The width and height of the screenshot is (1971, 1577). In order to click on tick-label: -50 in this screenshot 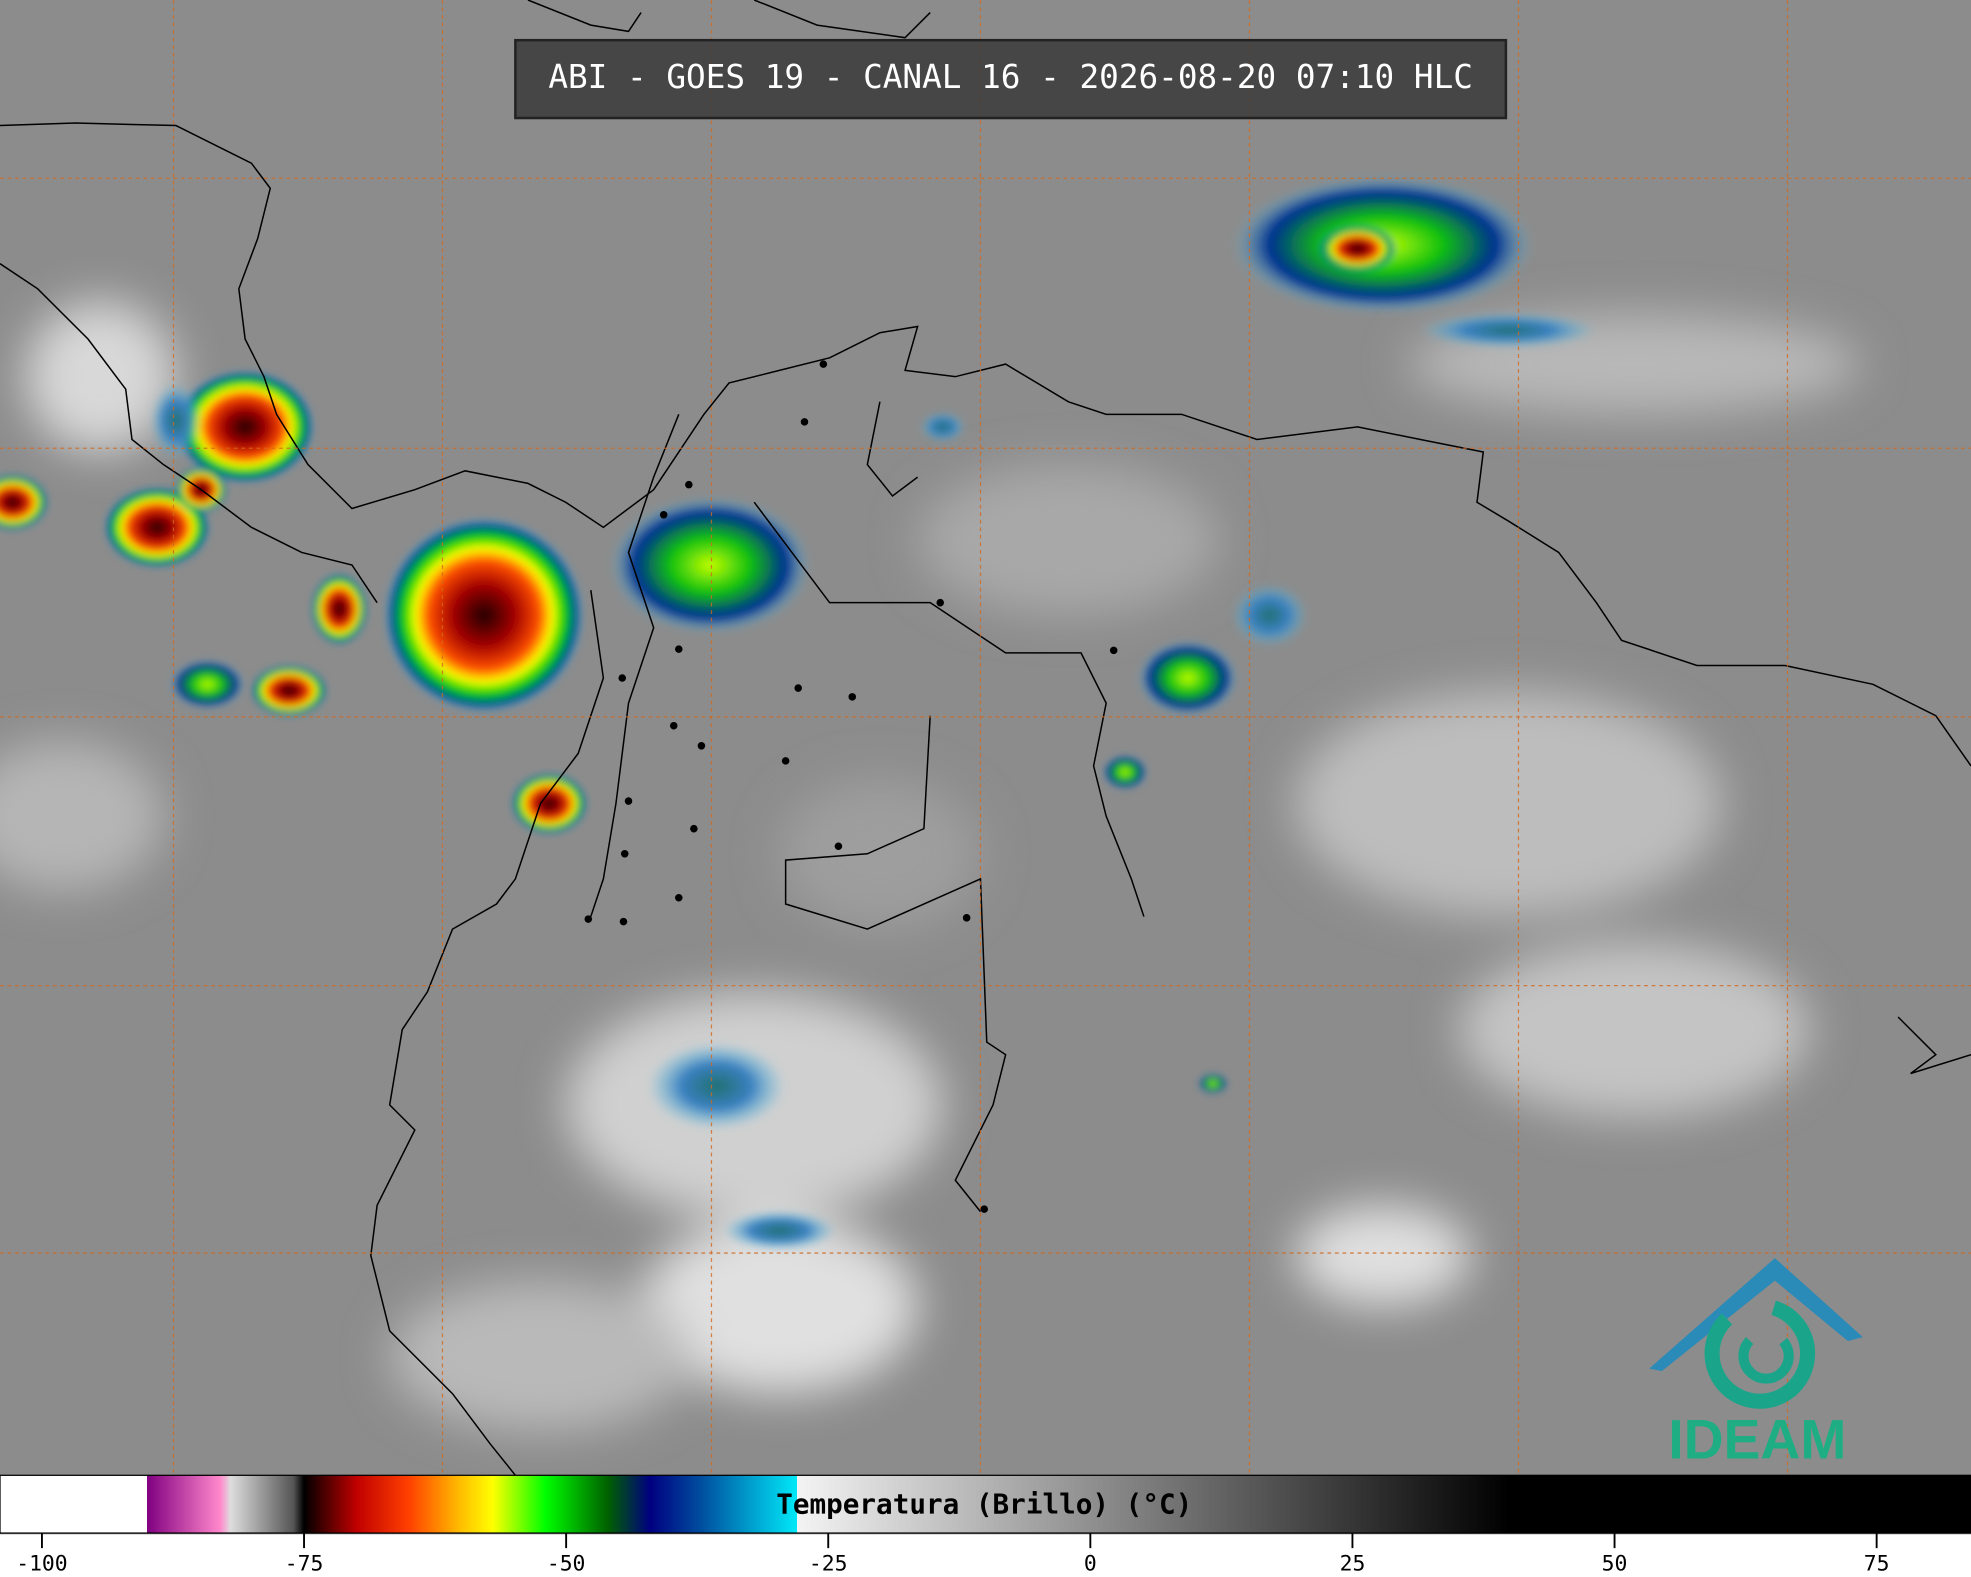, I will do `click(566, 1563)`.